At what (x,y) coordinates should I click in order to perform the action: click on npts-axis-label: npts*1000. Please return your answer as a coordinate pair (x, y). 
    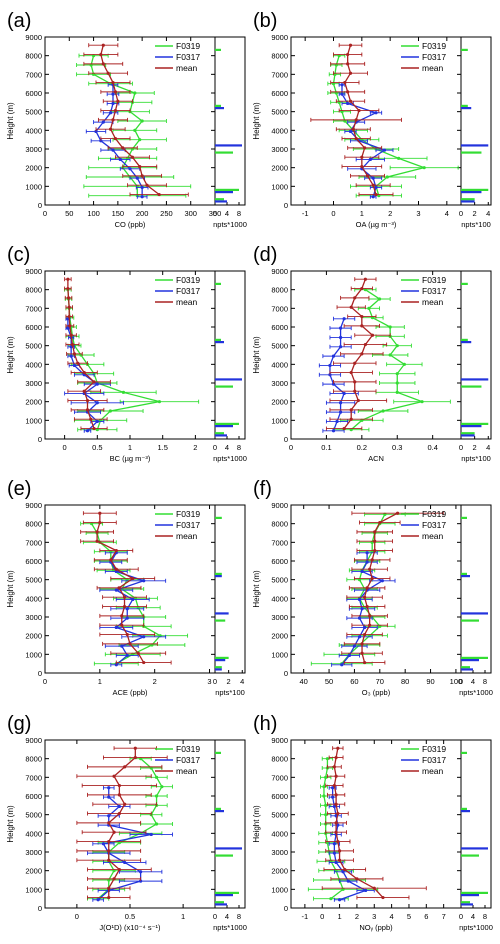
    Looking at the image, I should click on (230, 224).